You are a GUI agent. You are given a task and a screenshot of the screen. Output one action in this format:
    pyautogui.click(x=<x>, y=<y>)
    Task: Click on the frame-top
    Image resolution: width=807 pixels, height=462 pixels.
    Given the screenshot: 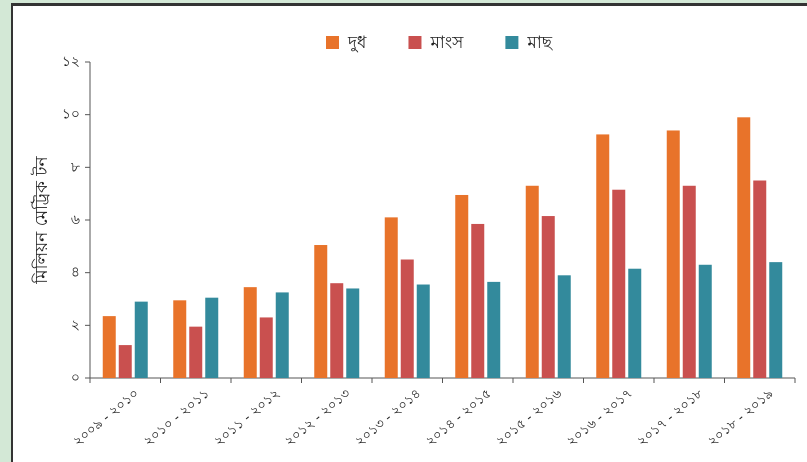 What is the action you would take?
    pyautogui.click(x=409, y=4)
    